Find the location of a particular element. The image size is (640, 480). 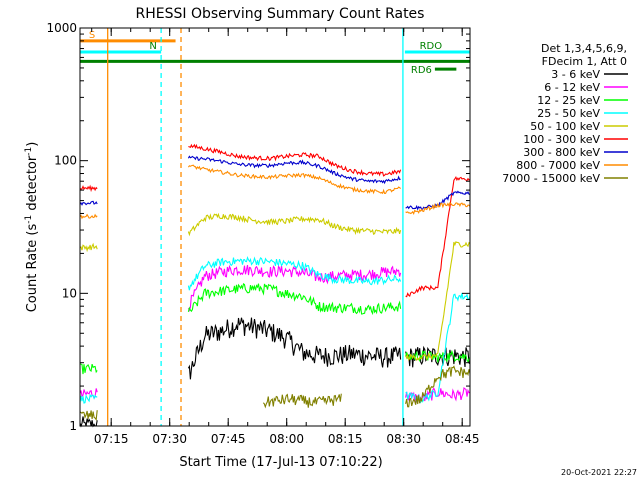

legend-label: 800 - 7000 keV is located at coordinates (558, 165).